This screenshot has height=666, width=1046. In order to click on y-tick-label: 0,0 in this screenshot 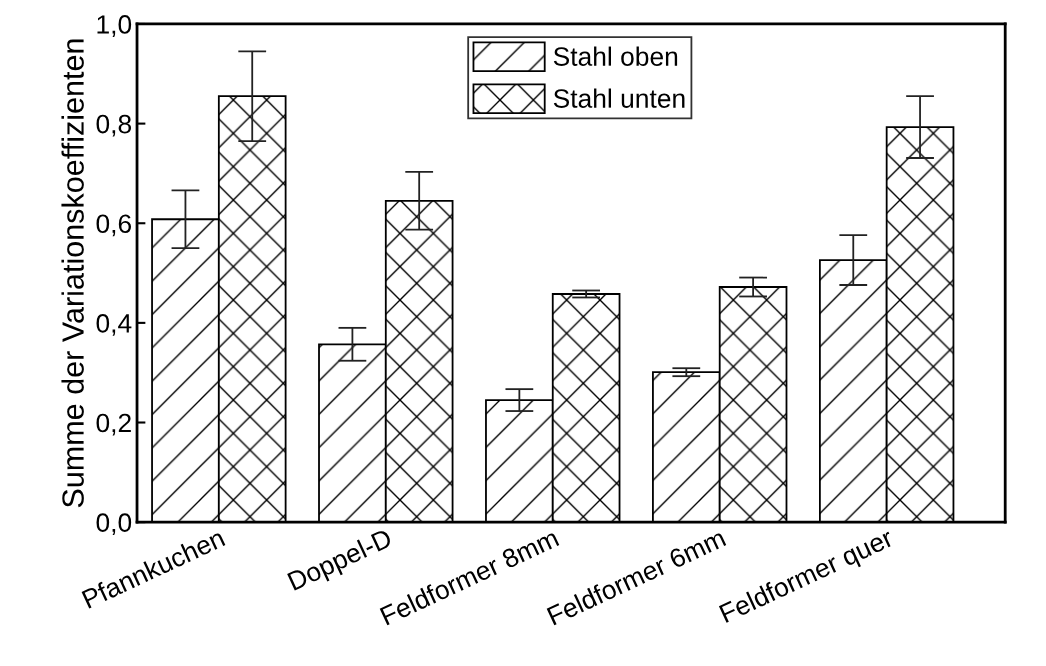, I will do `click(114, 524)`.